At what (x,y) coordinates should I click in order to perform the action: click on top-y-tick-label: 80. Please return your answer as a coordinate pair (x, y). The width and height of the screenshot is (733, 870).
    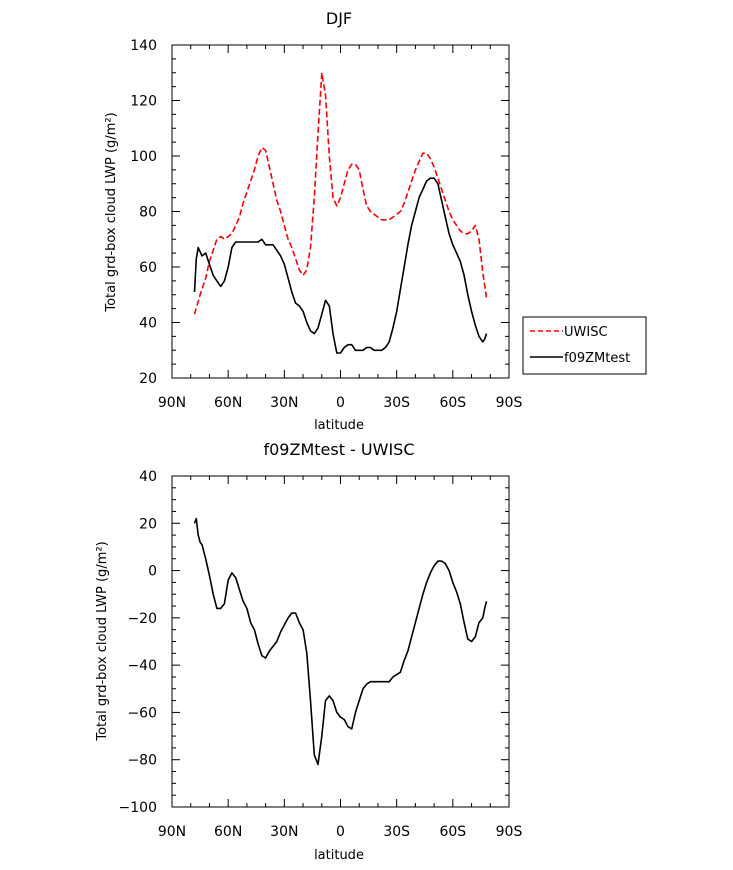
    Looking at the image, I should click on (148, 213).